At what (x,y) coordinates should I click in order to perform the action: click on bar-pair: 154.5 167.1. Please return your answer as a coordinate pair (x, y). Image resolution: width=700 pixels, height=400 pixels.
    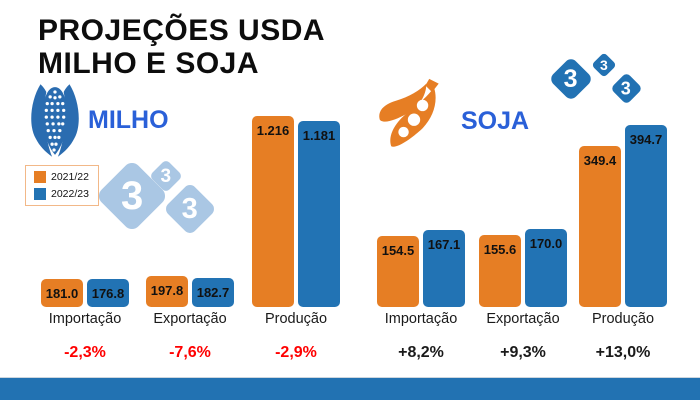
    Looking at the image, I should click on (421, 268).